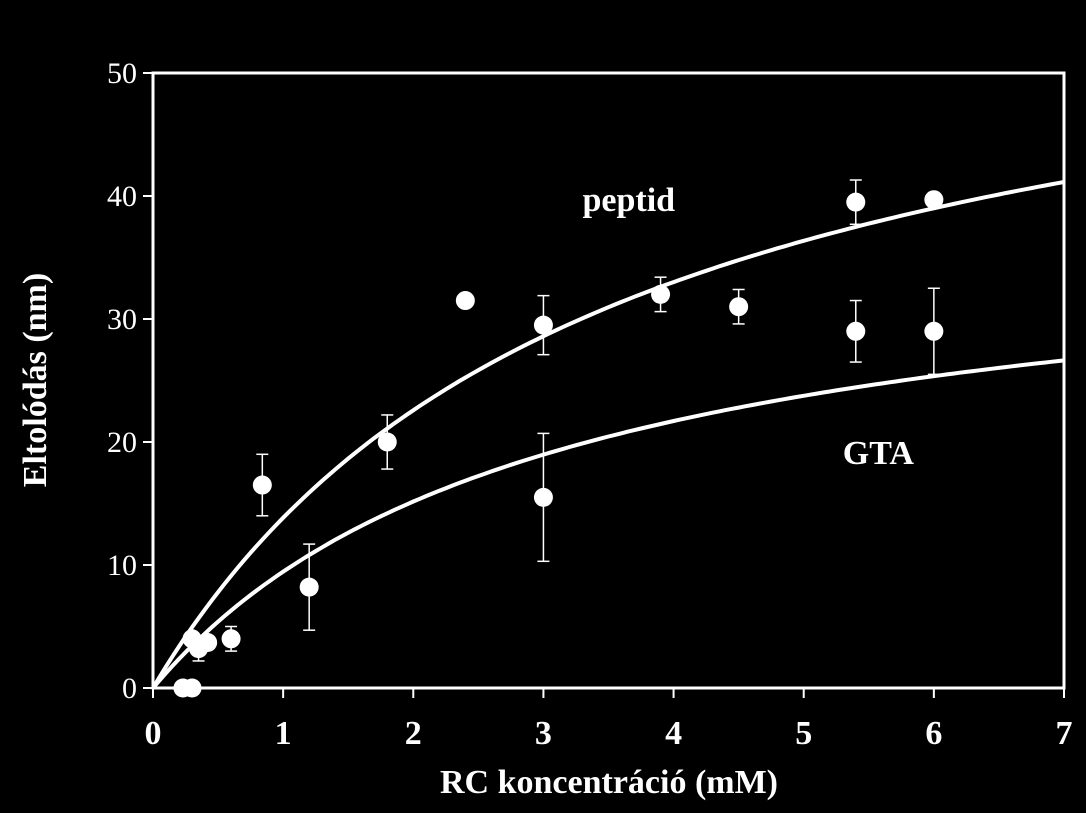 Image resolution: width=1086 pixels, height=813 pixels. I want to click on y-tick-label: 40, so click(122, 196).